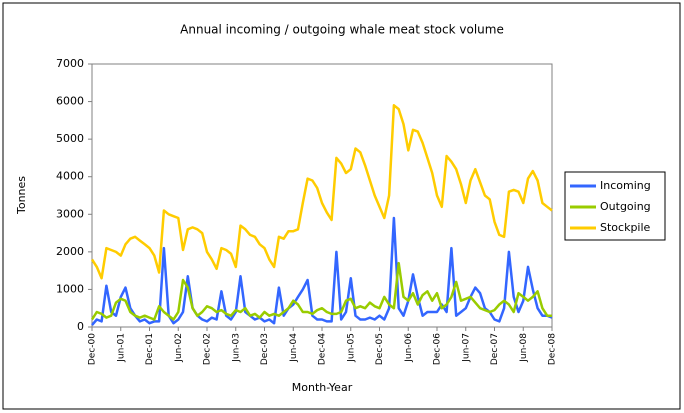  What do you see at coordinates (208, 349) in the screenshot?
I see `x-tick-label: Dec-02` at bounding box center [208, 349].